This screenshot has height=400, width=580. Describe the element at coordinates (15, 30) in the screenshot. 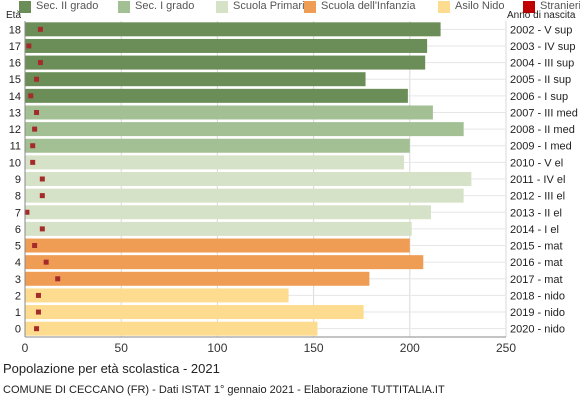

I see `age-tick-label: 18` at that location.